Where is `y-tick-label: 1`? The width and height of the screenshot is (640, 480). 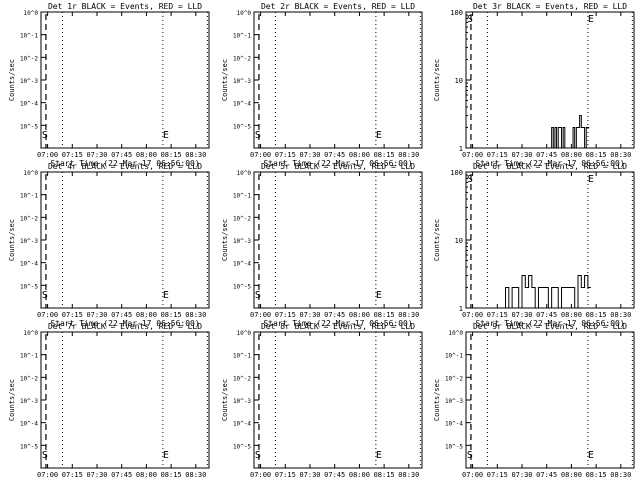
y-tick-label: 1 is located at coordinates (461, 149).